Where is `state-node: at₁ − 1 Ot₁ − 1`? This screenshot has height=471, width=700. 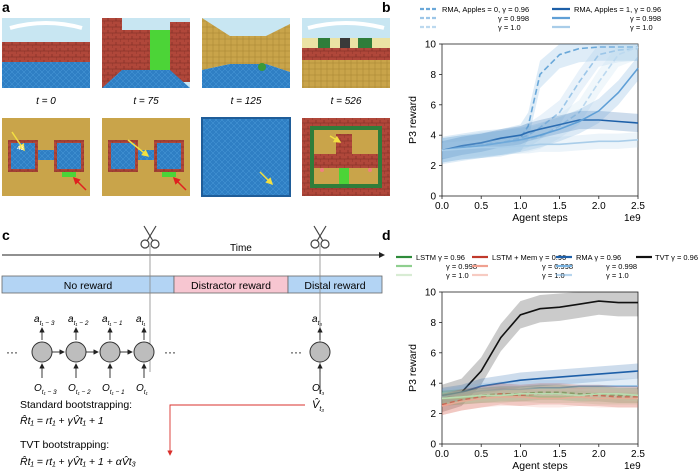 state-node: at₁ − 1 Ot₁ − 1 is located at coordinates (116, 355).